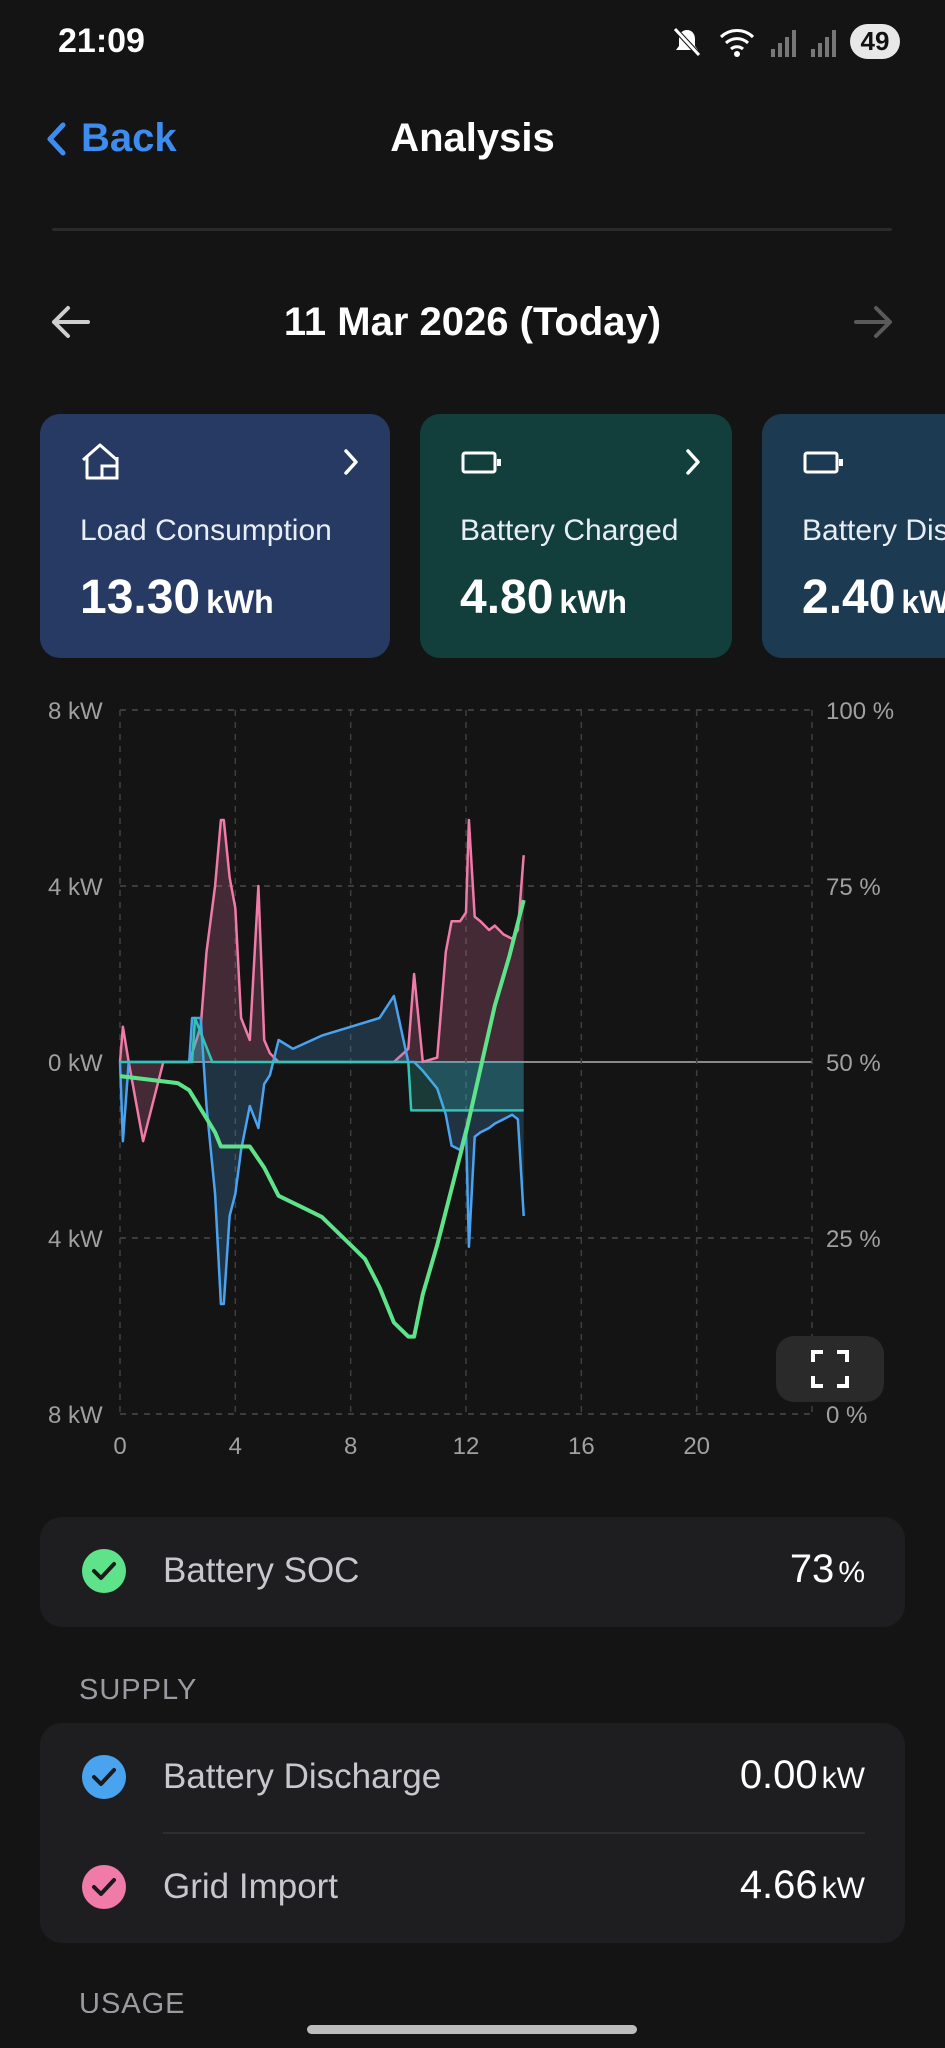  Describe the element at coordinates (129, 138) in the screenshot. I see `back-label: Back` at that location.